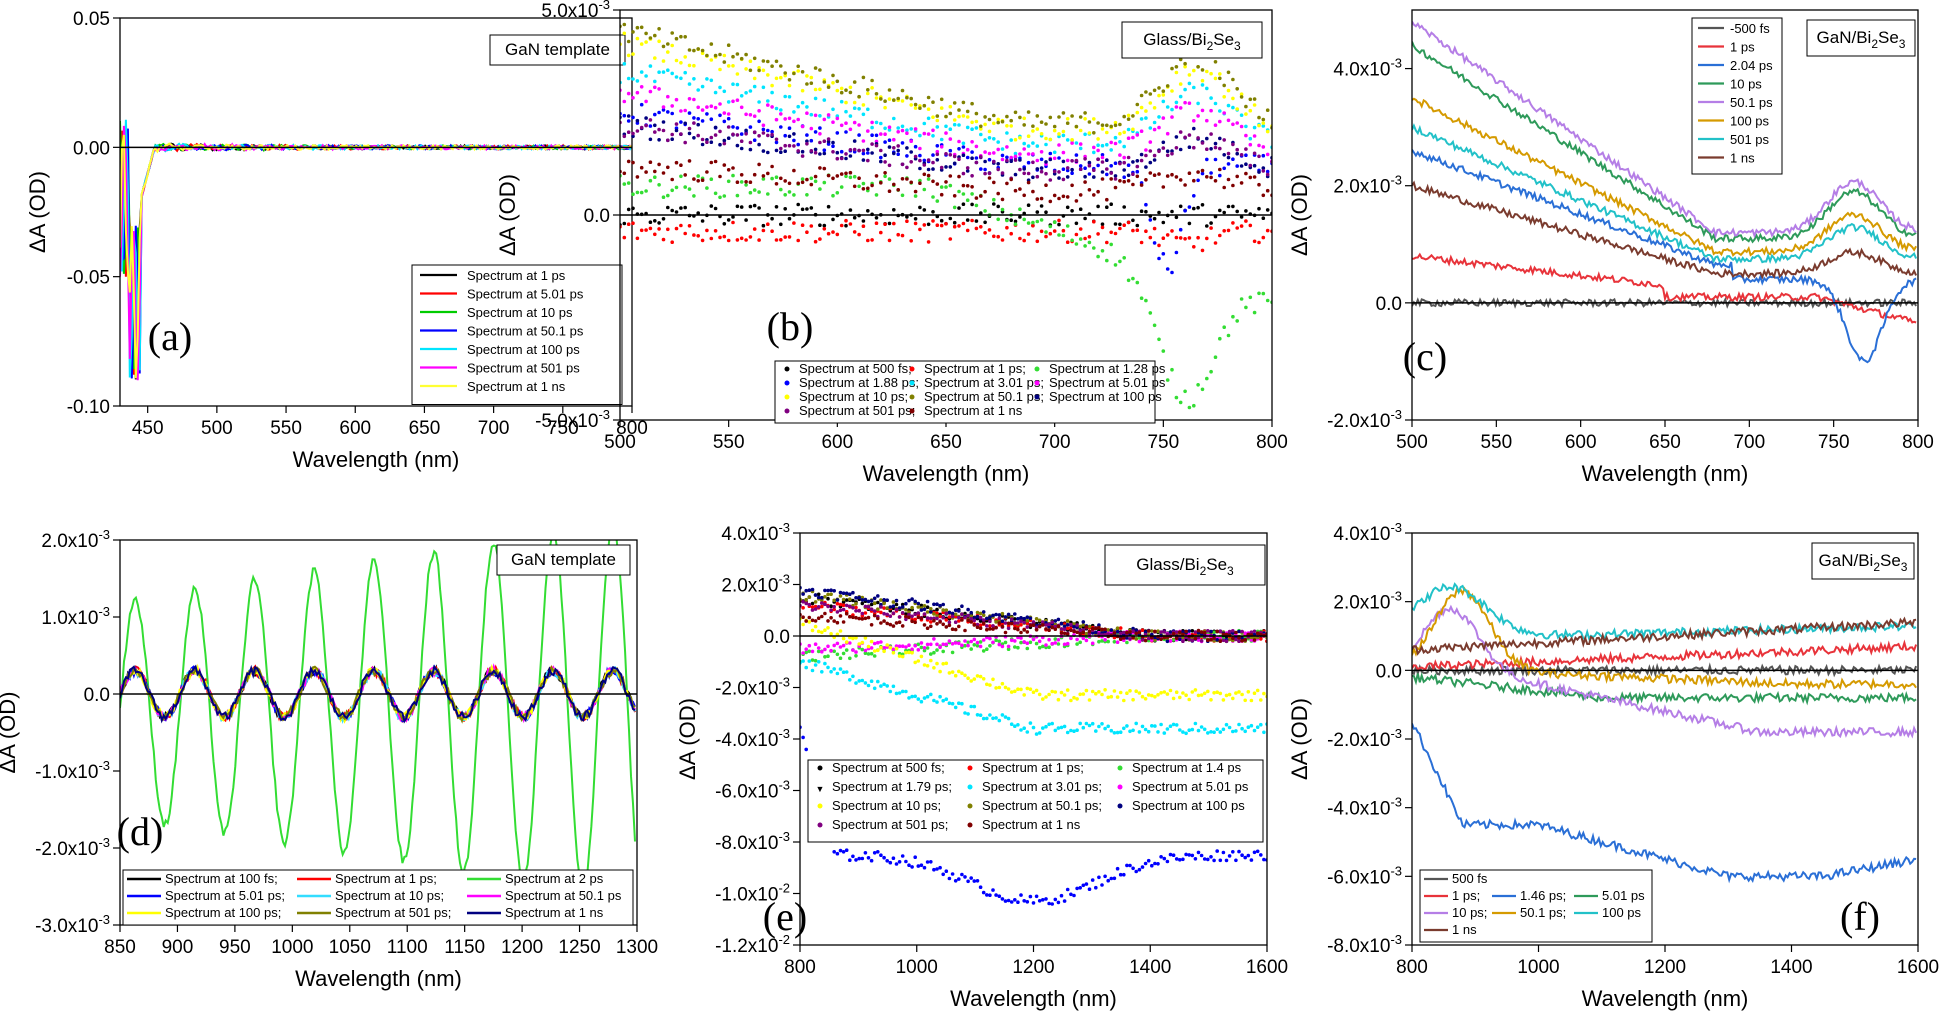  Describe the element at coordinates (1033, 967) in the screenshot. I see `x-tick-label: 1200` at that location.